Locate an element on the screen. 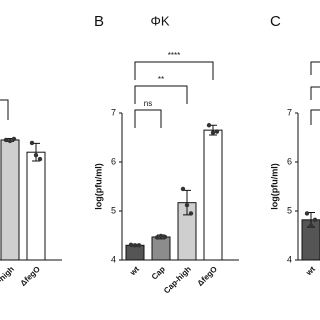 The height and width of the screenshot is (320, 320). x-tick-label: Cap is located at coordinates (158, 272).